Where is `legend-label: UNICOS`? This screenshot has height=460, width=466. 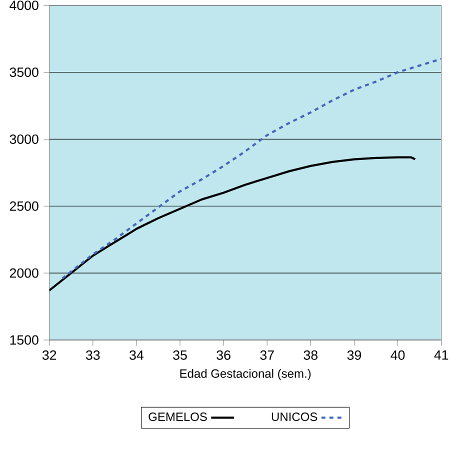
legend-label: UNICOS is located at coordinates (295, 417).